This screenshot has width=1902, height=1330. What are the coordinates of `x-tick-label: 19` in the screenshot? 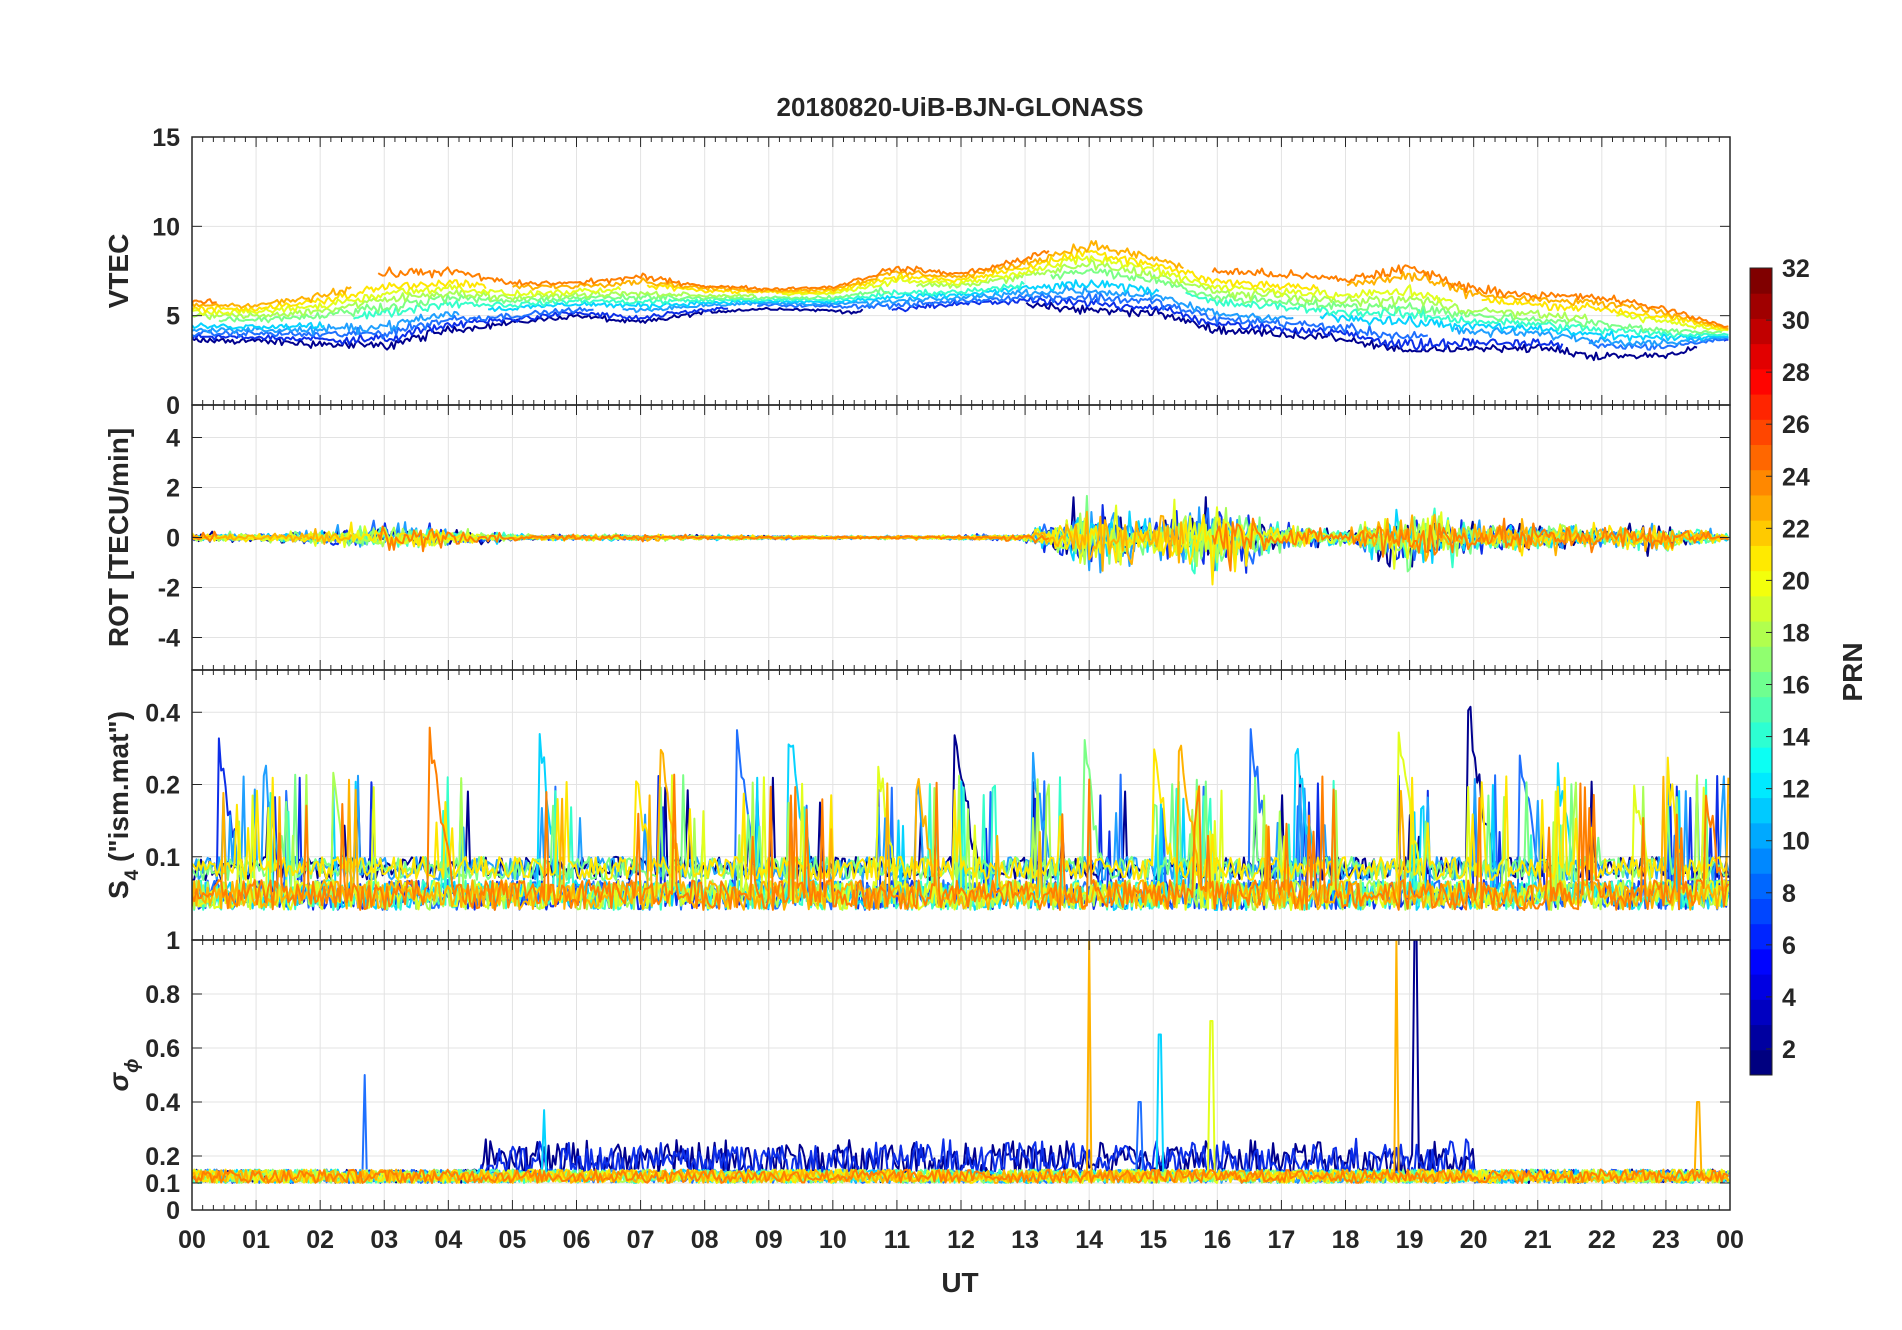 It's located at (1410, 1240).